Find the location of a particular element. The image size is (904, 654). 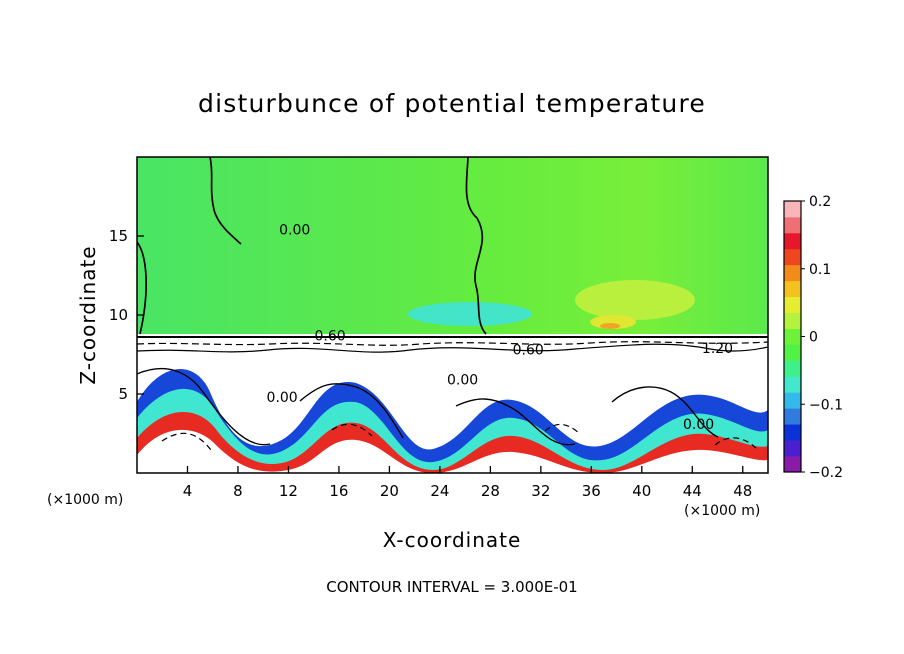

x-tick-label: 28 is located at coordinates (490, 491).